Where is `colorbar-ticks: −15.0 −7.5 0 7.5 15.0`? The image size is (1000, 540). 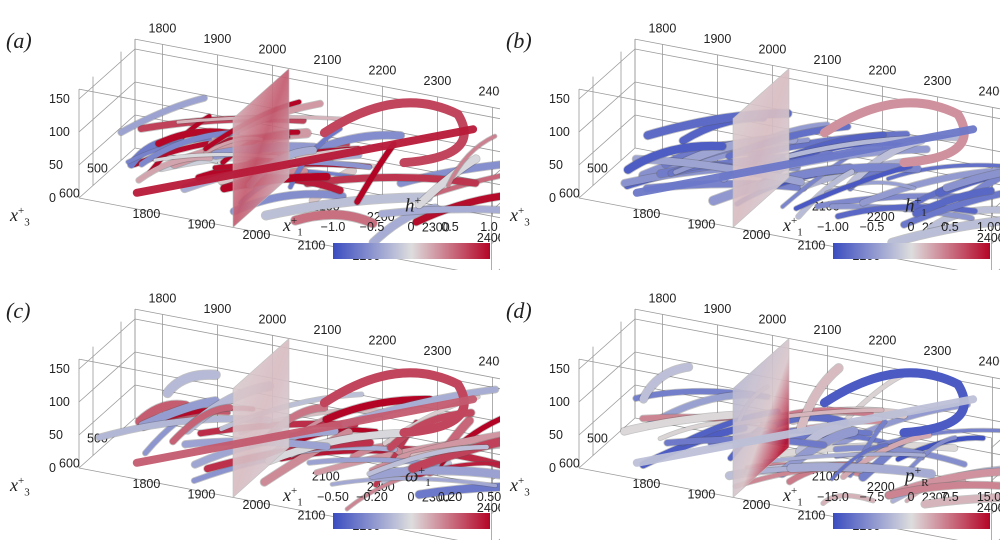 colorbar-ticks: −15.0 −7.5 0 7.5 15.0 is located at coordinates (909, 499).